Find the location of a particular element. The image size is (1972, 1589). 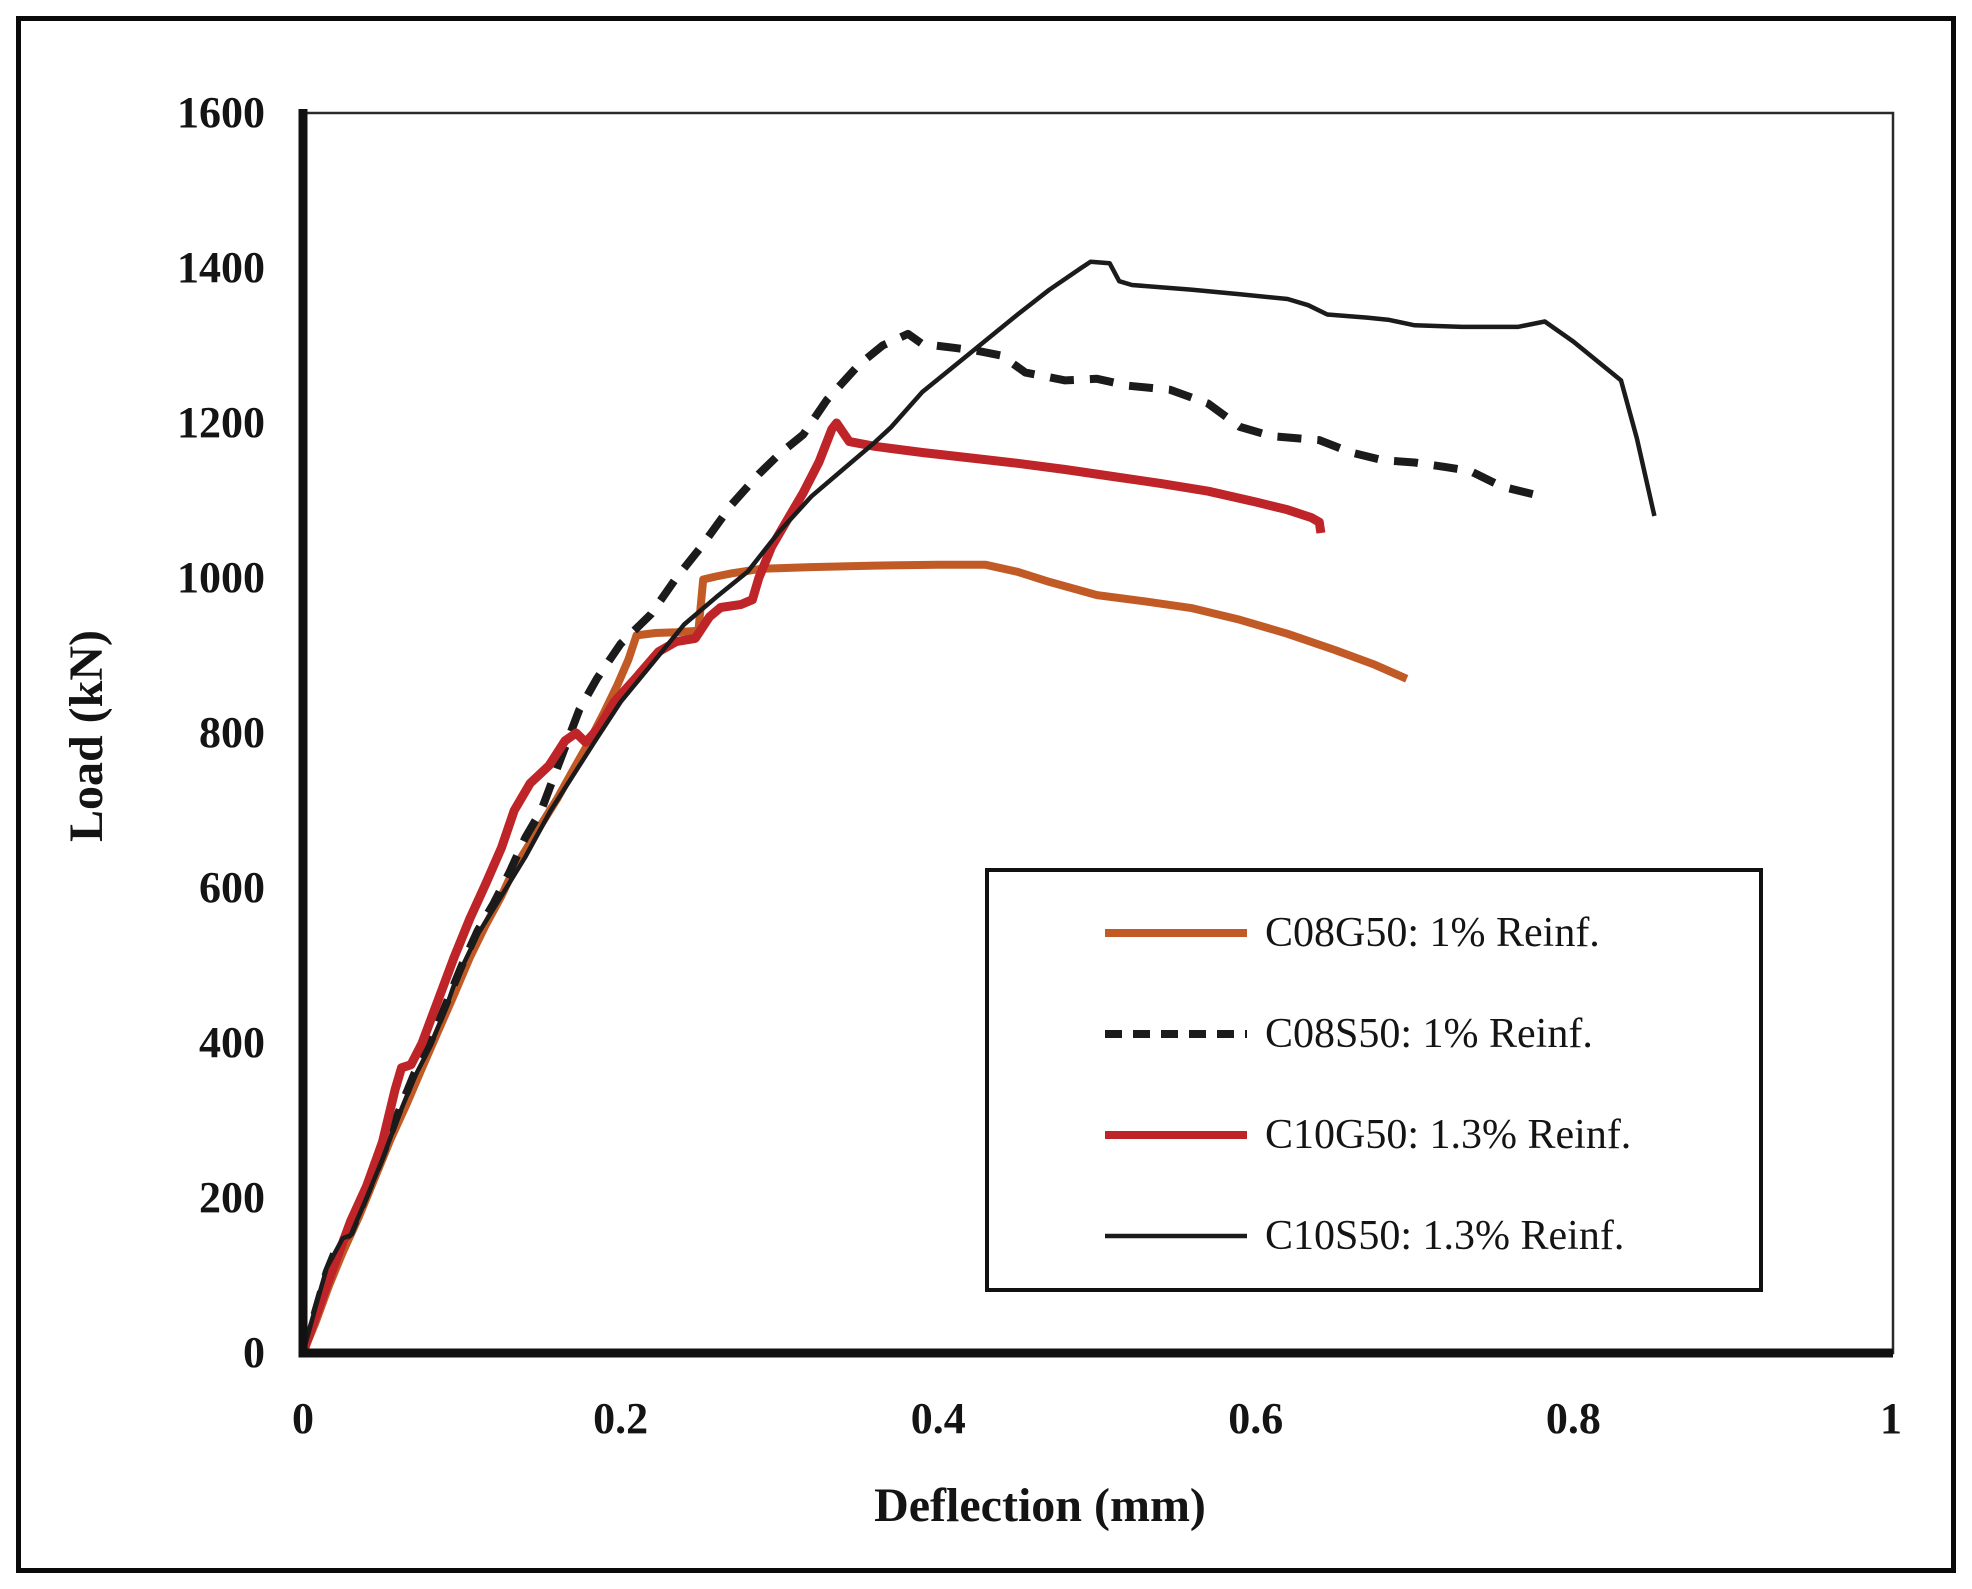

y-tick-label-1000: 1000 is located at coordinates (221, 577).